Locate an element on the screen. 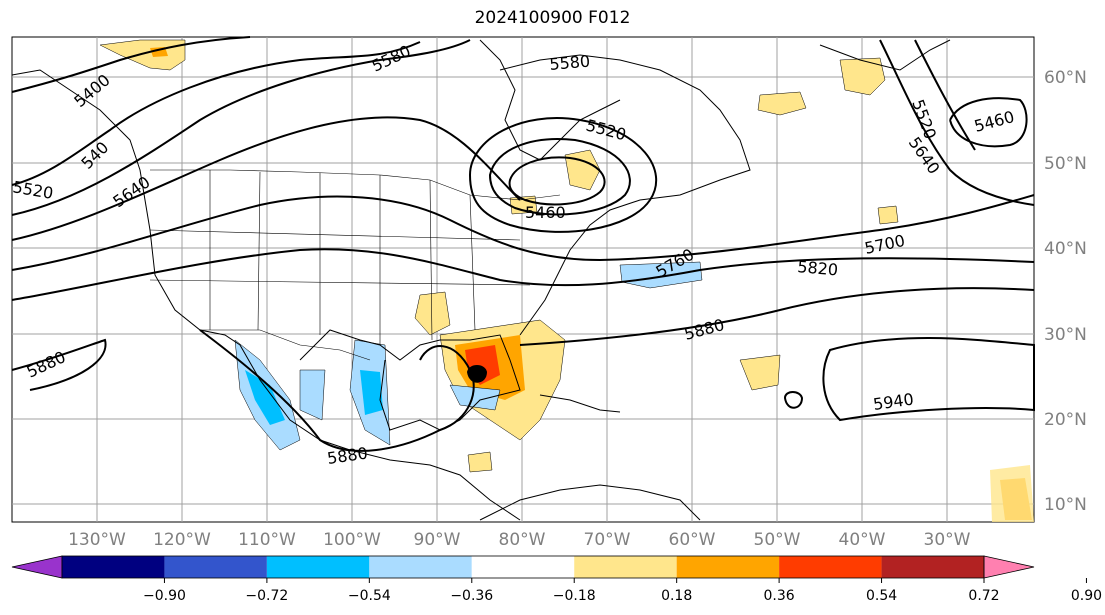 The image size is (1105, 615). lat-label: 50°N is located at coordinates (1065, 164).